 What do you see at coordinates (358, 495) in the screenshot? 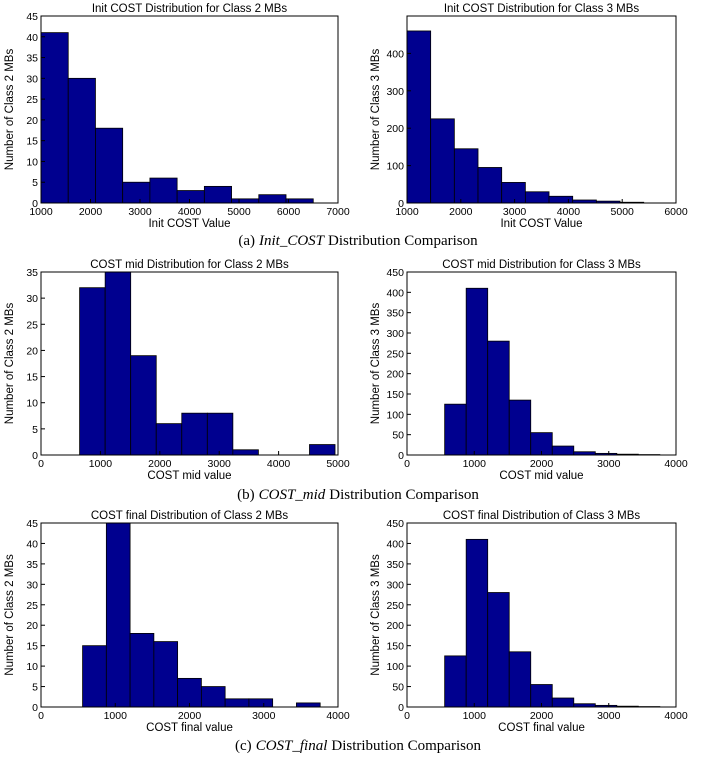
I see `caption: (b) COST_mid Distribution Comparison` at bounding box center [358, 495].